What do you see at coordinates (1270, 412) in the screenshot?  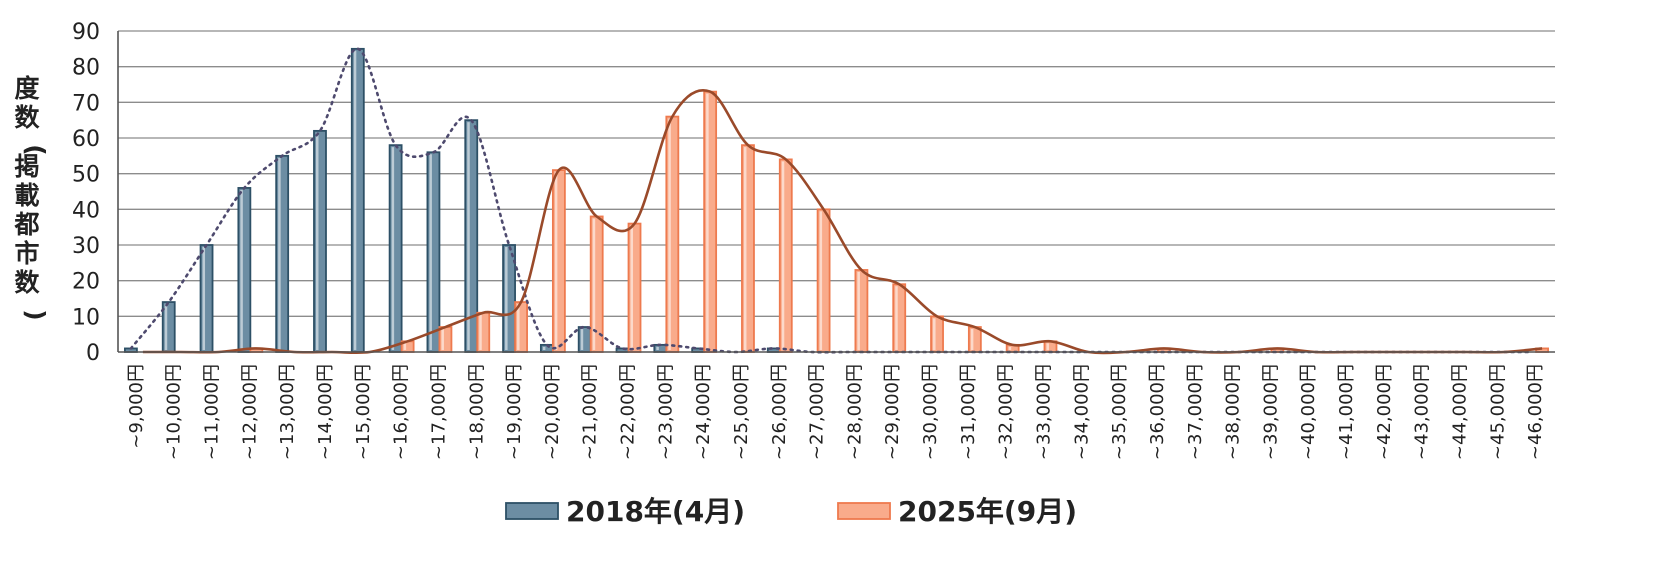 I see `x-tick-label: ~39,000円` at bounding box center [1270, 412].